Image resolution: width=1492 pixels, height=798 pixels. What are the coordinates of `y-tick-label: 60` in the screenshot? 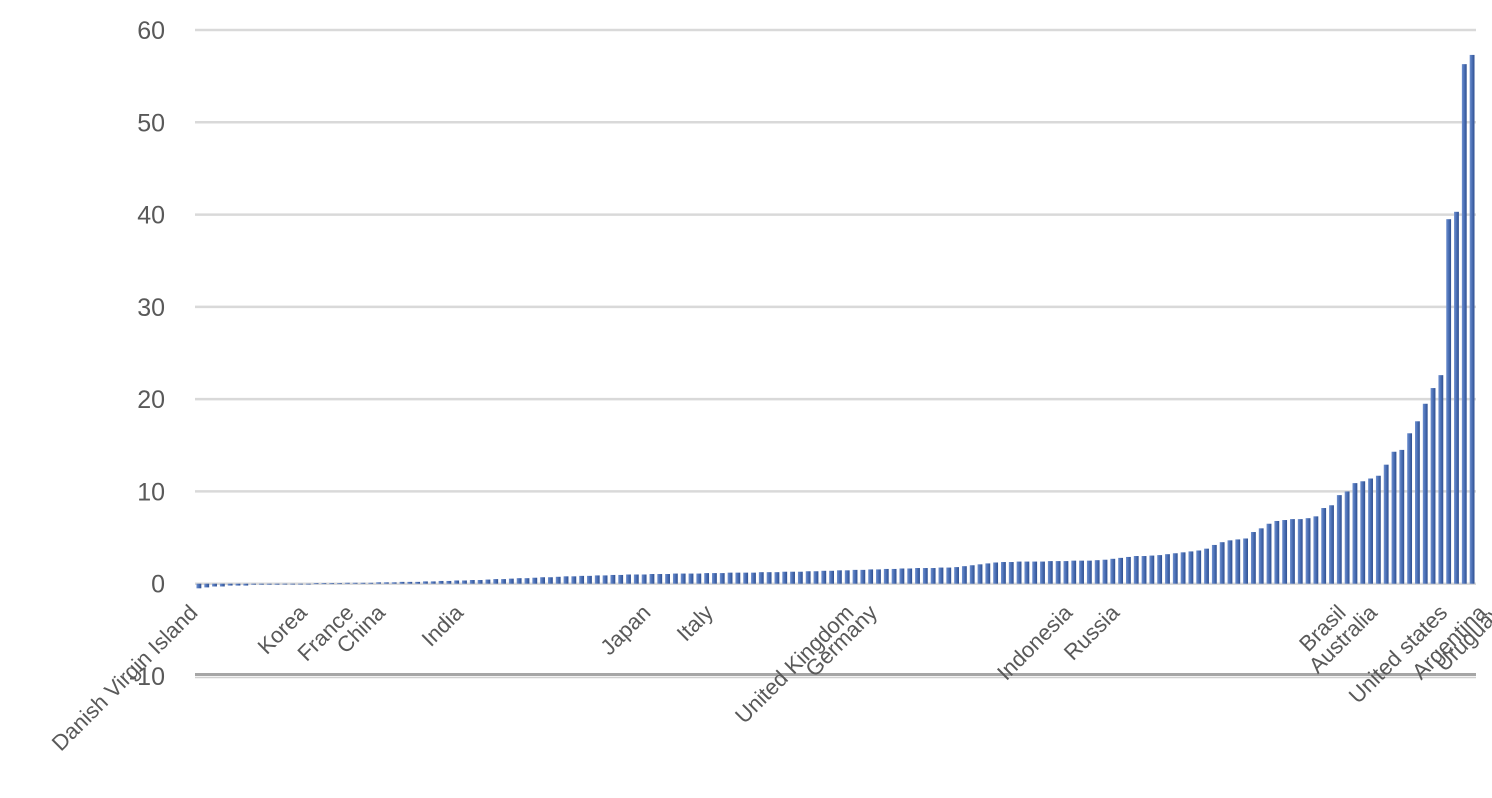 It's located at (151, 31).